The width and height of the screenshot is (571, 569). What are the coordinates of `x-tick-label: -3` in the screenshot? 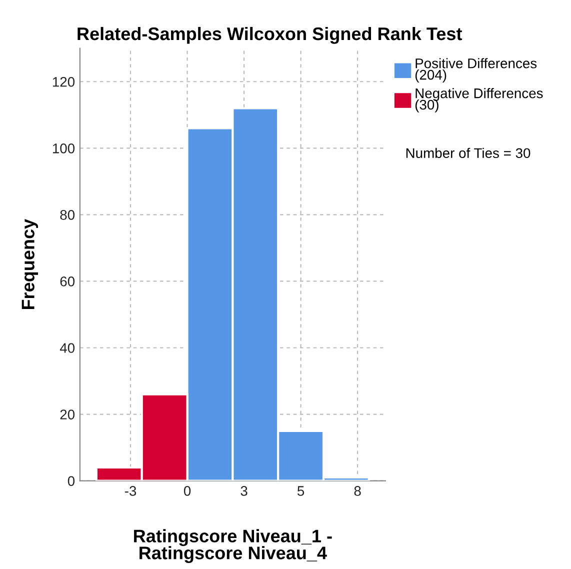 It's located at (130, 491).